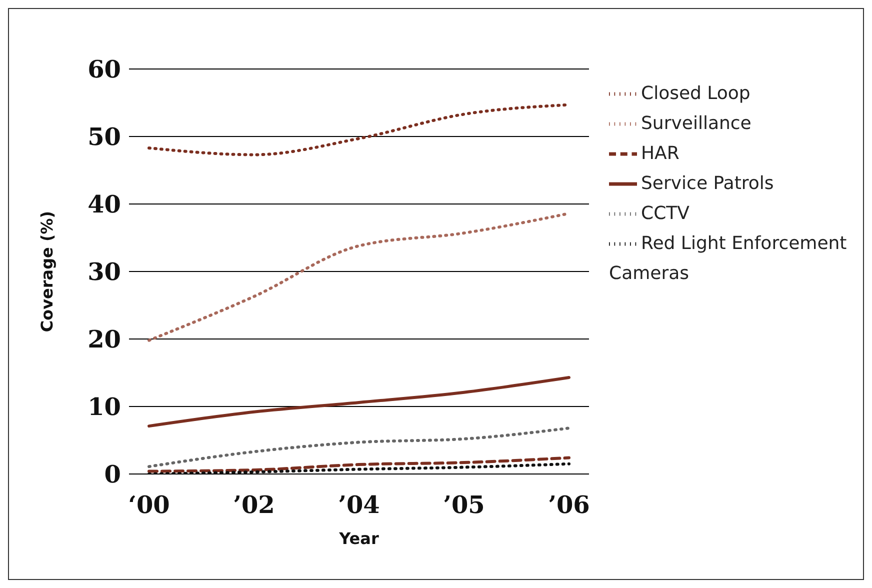 The width and height of the screenshot is (872, 588). Describe the element at coordinates (104, 271) in the screenshot. I see `y-tick-label: 30` at that location.